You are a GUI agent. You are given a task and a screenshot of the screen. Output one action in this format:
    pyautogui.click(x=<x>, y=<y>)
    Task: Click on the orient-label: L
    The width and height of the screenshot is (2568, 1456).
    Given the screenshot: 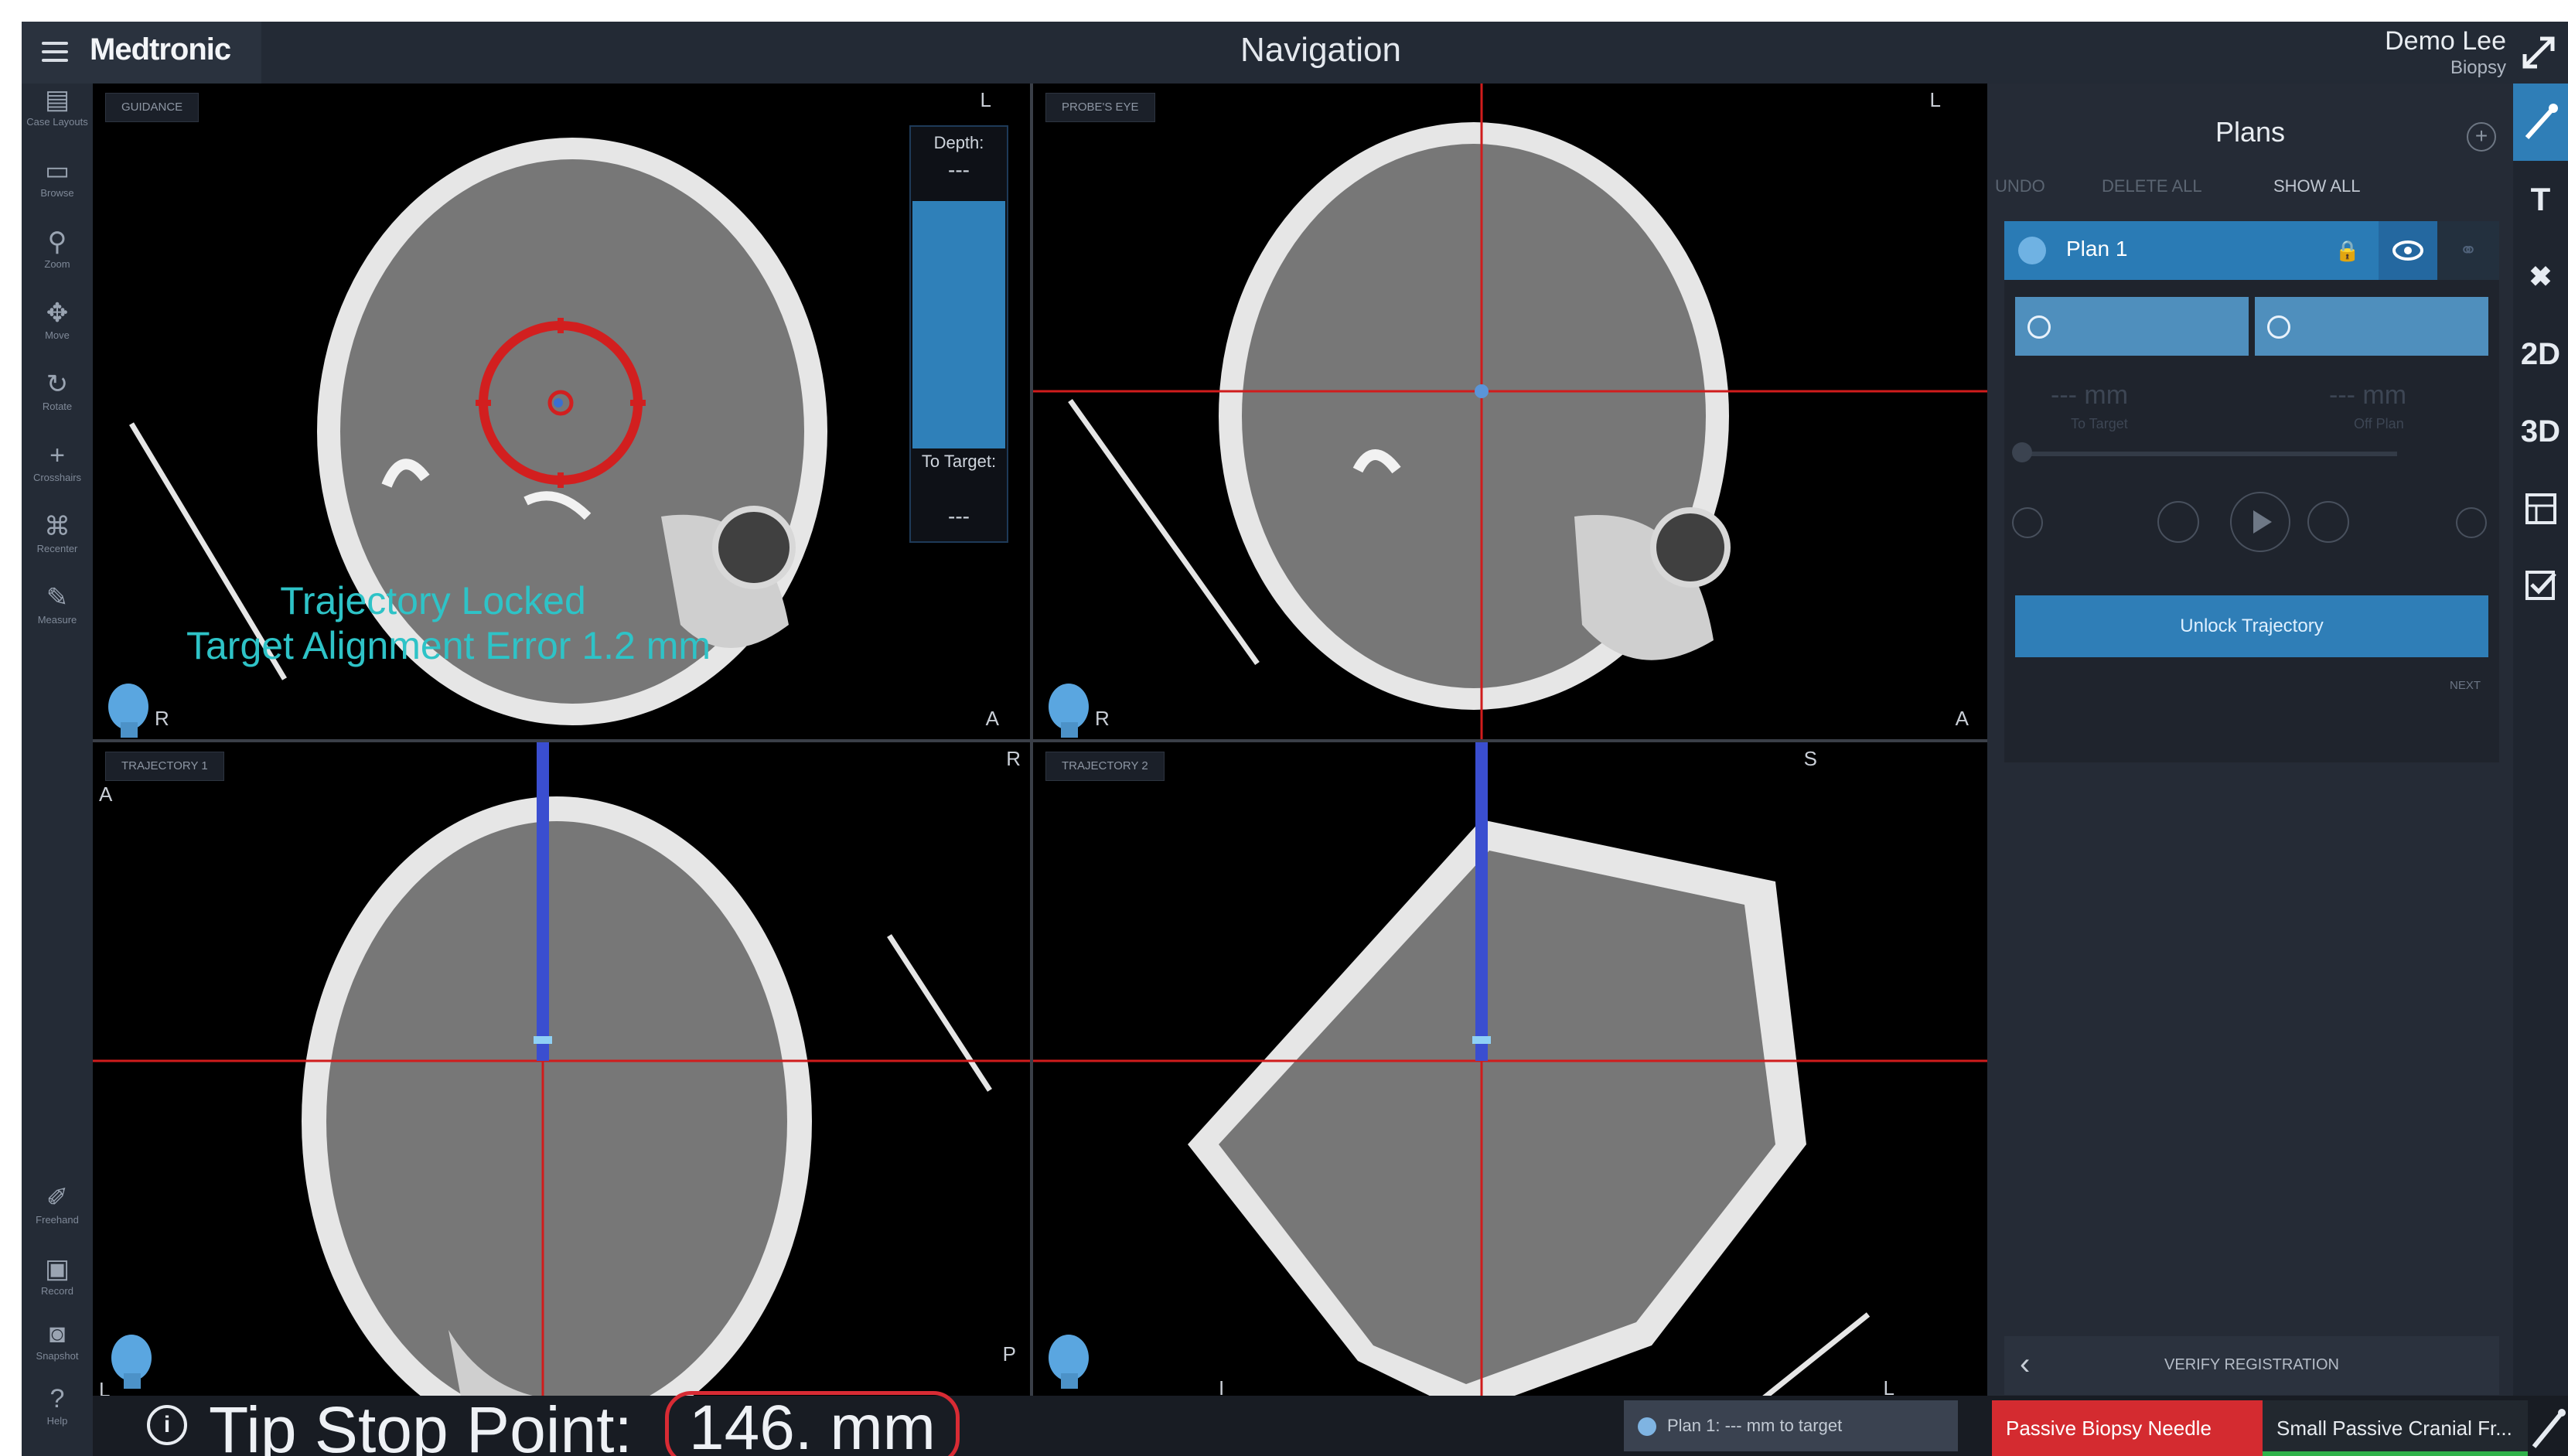 What is the action you would take?
    pyautogui.click(x=1935, y=100)
    